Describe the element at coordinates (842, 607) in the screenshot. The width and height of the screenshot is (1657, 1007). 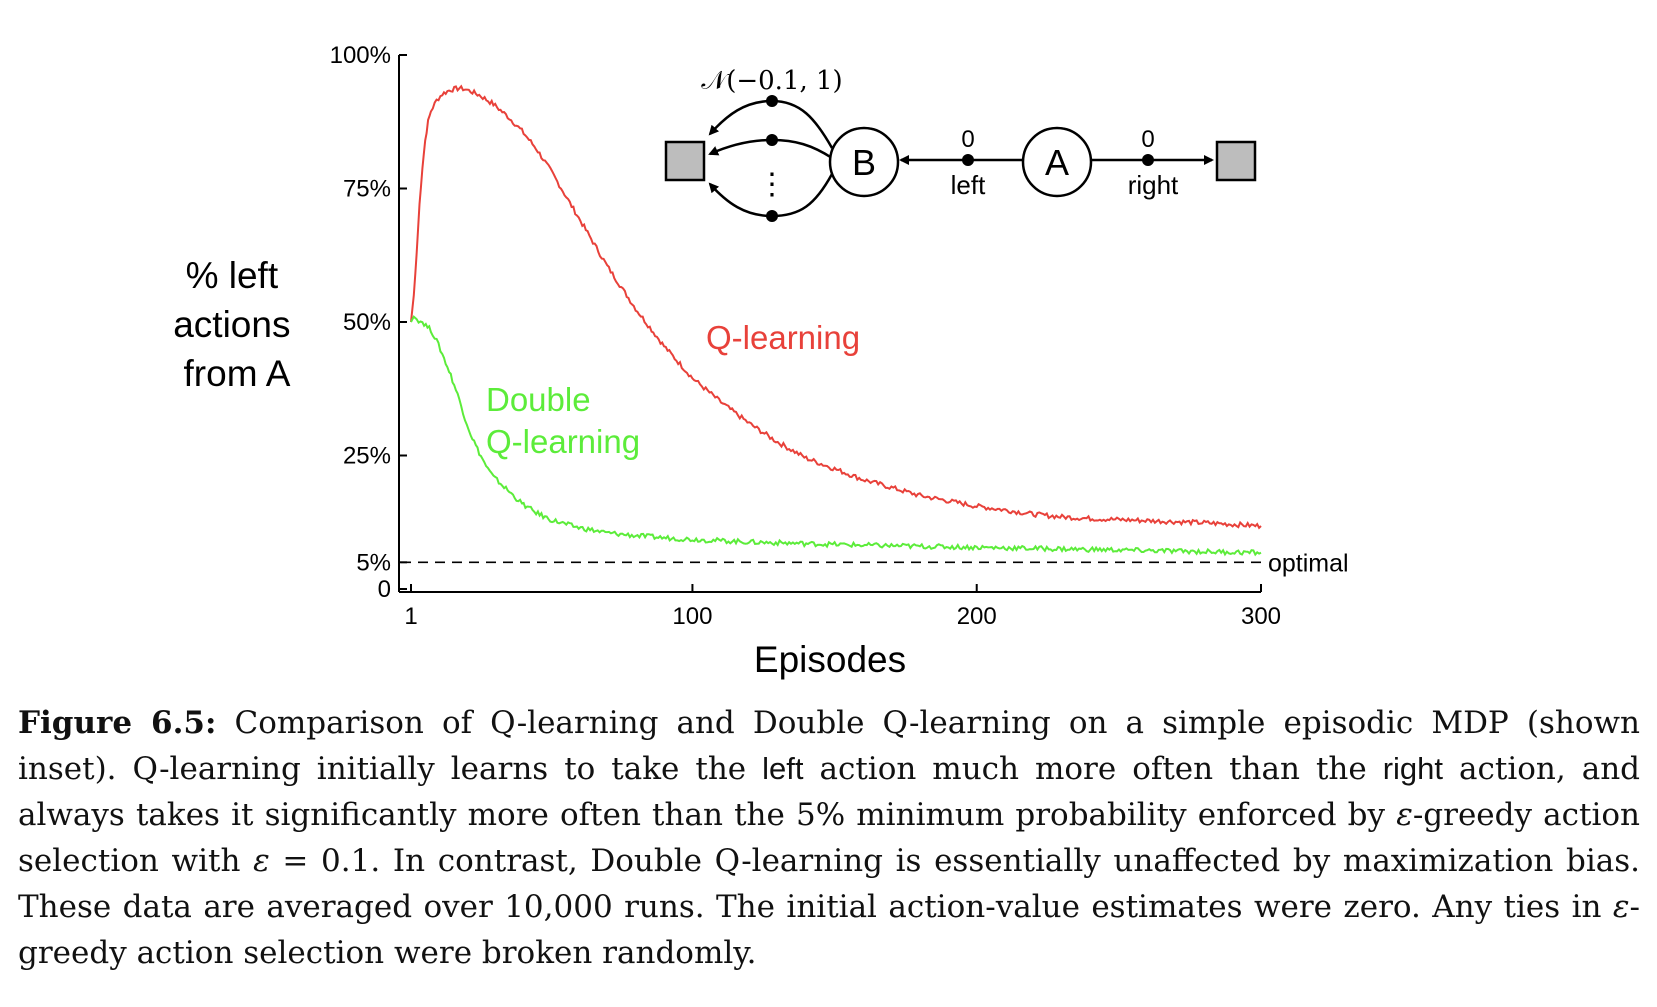
I see `x-ticks: 1 100 200 300` at that location.